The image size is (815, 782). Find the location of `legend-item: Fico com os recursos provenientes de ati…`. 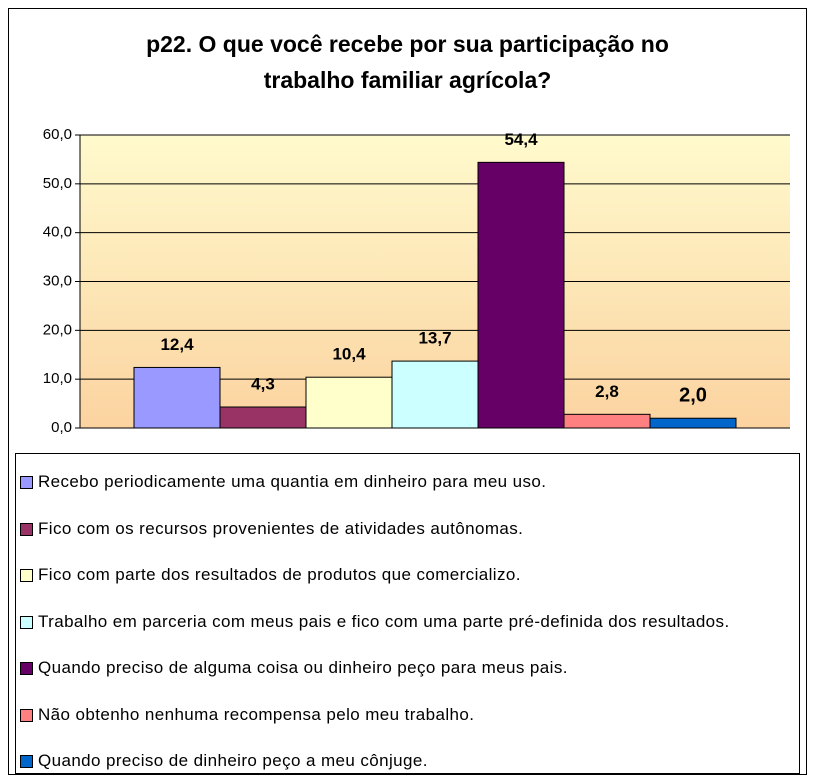

legend-item: Fico com os recursos provenientes de ati… is located at coordinates (410, 529).